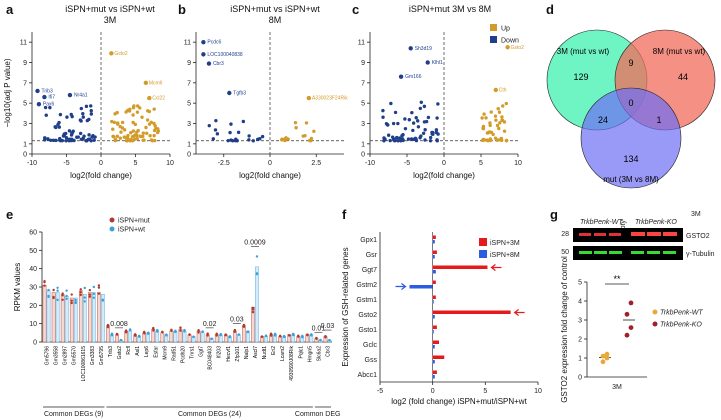 Image resolution: width=721 pixels, height=420 pixels. Describe the element at coordinates (310, 354) in the screenshot. I see `category-label: Hmgn5` at that location.